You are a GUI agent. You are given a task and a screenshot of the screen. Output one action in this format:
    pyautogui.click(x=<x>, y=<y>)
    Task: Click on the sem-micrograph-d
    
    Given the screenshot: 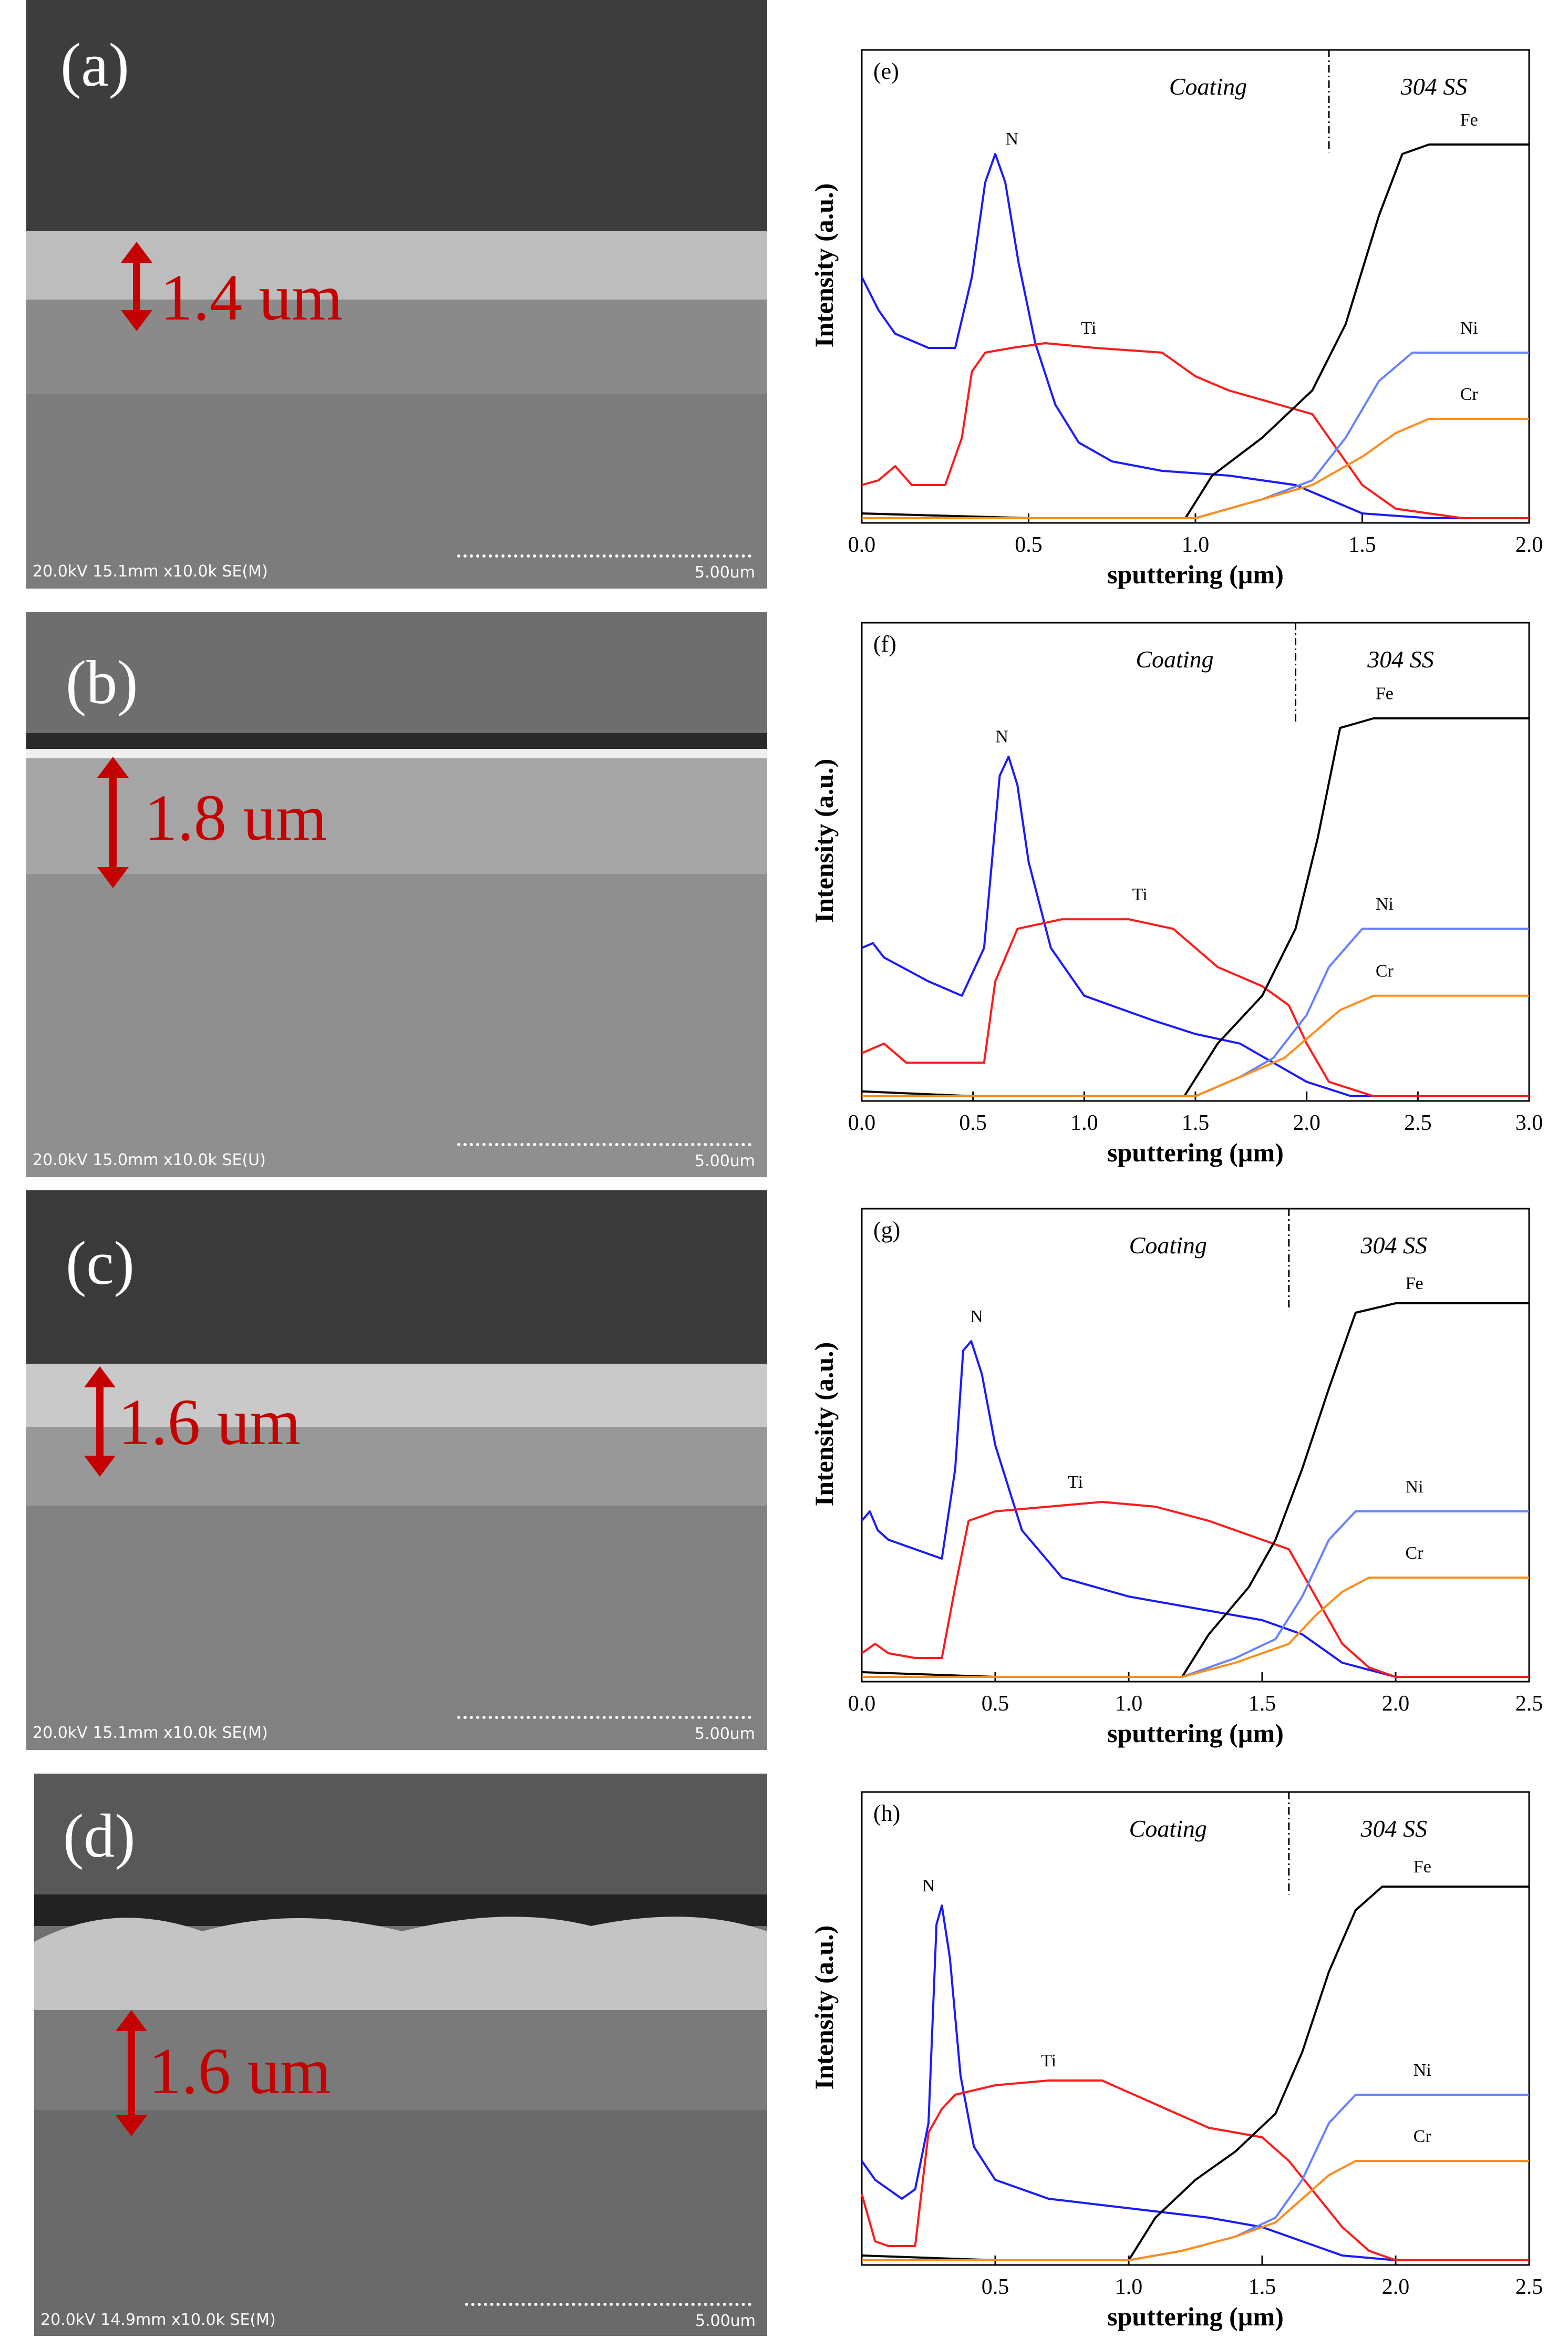 What is the action you would take?
    pyautogui.click(x=400, y=2055)
    